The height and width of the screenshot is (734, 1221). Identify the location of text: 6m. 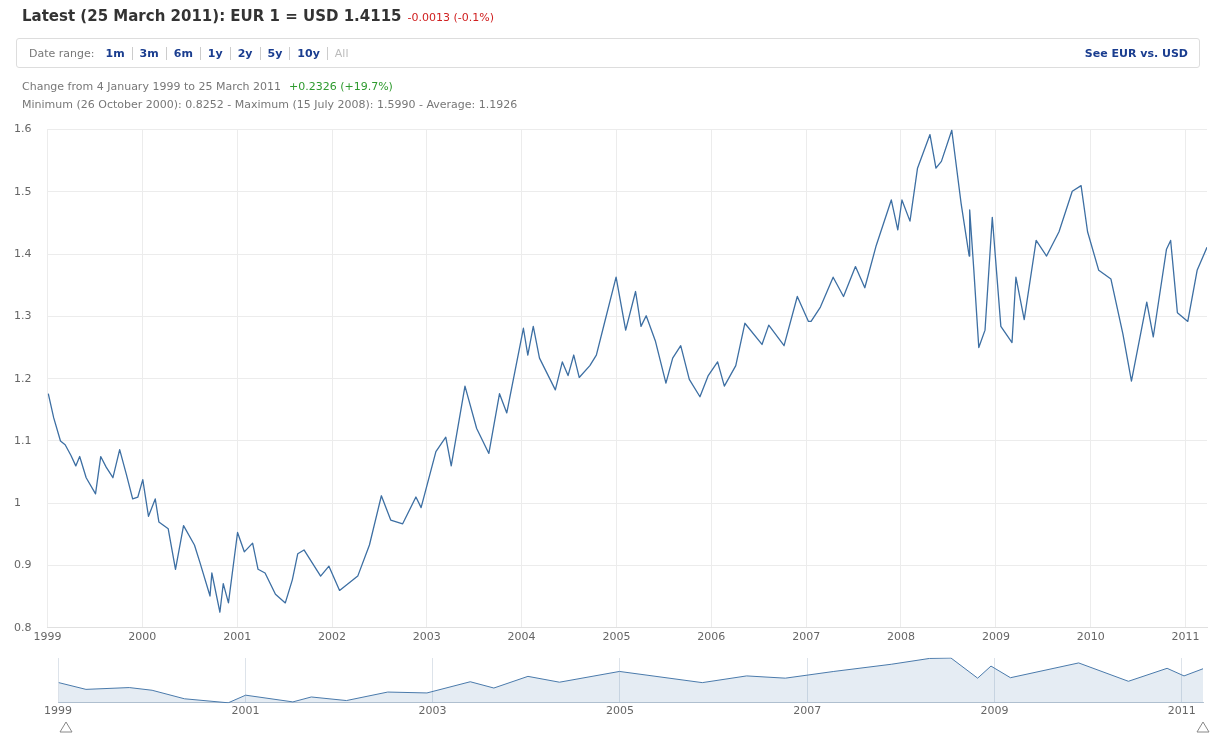
(182, 53).